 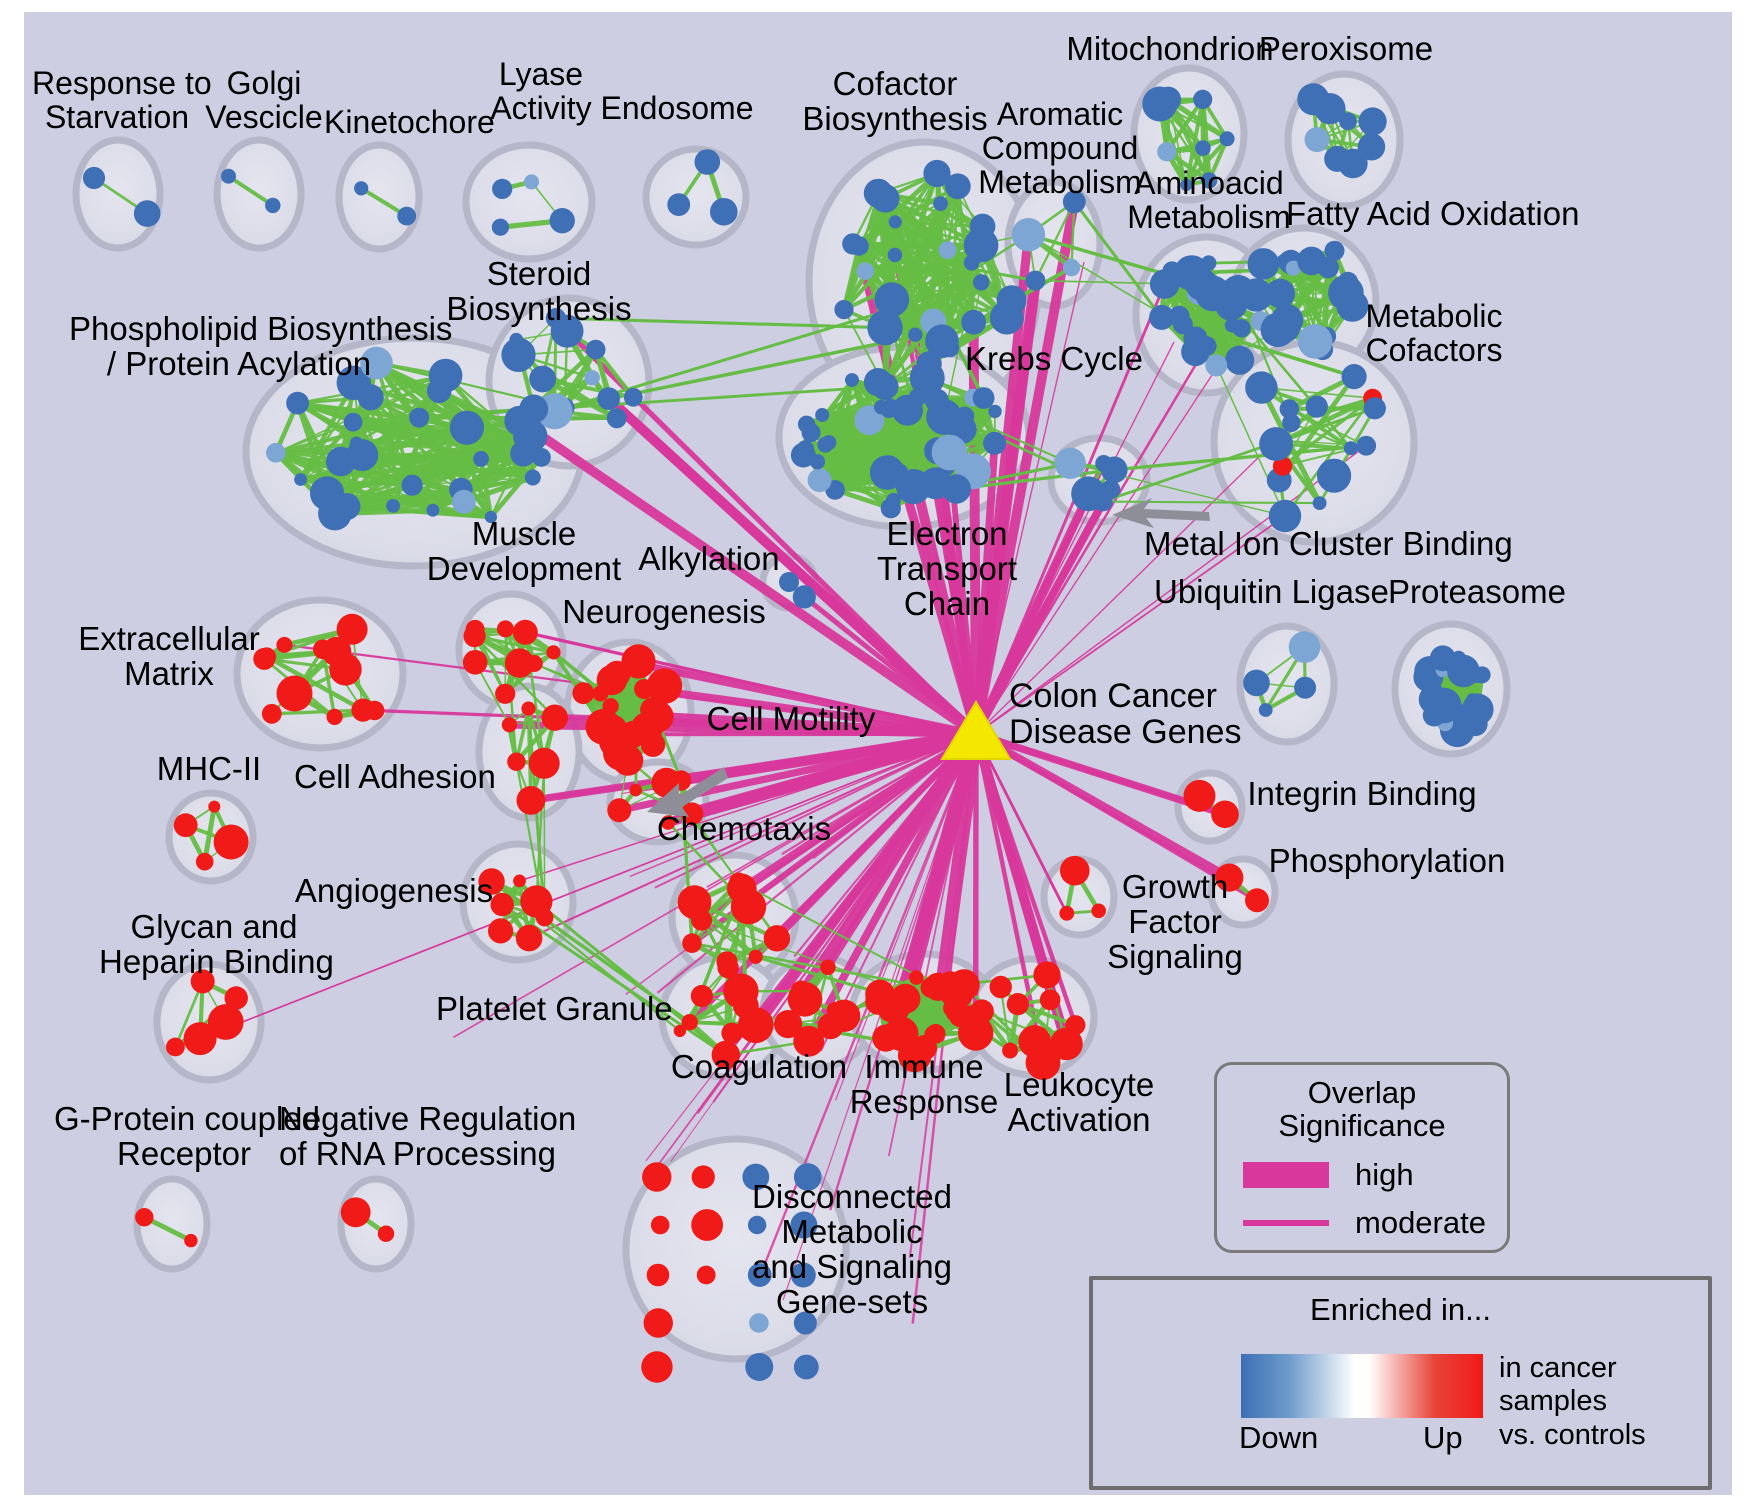 I want to click on cluster-label-angiogenesis: Angiogenesis, so click(x=394, y=890).